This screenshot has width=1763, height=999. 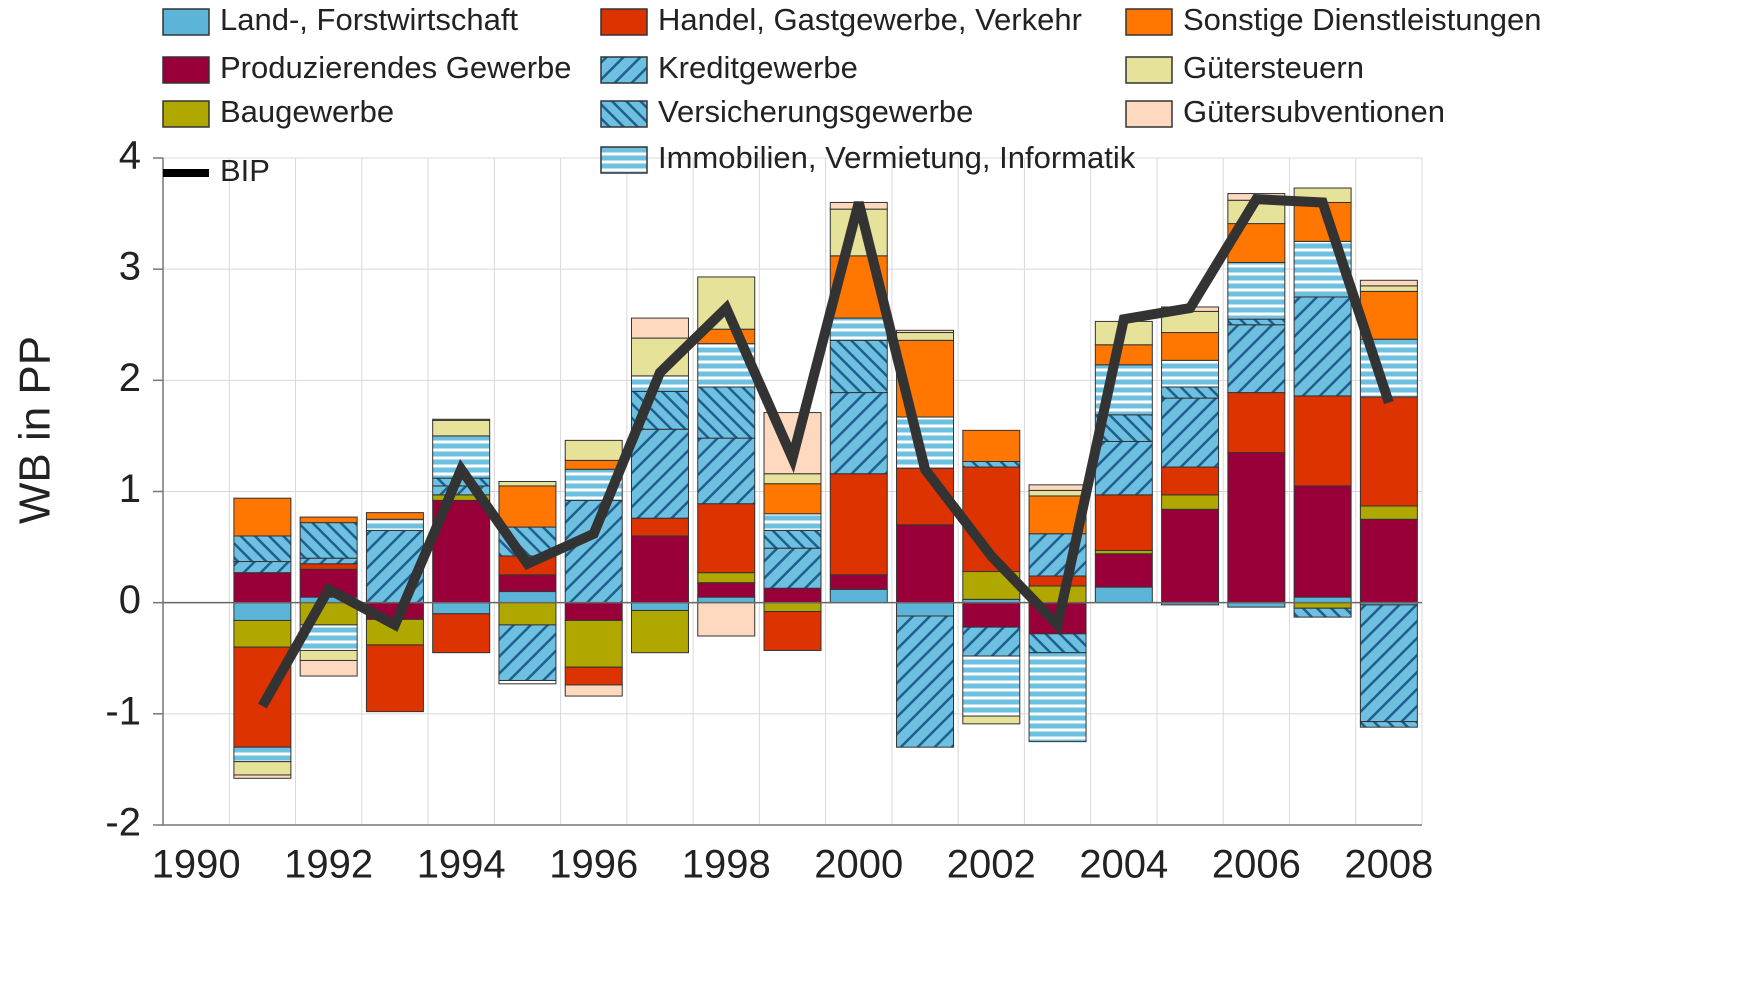 What do you see at coordinates (758, 67) in the screenshot?
I see `legend-label: Kreditgewerbe` at bounding box center [758, 67].